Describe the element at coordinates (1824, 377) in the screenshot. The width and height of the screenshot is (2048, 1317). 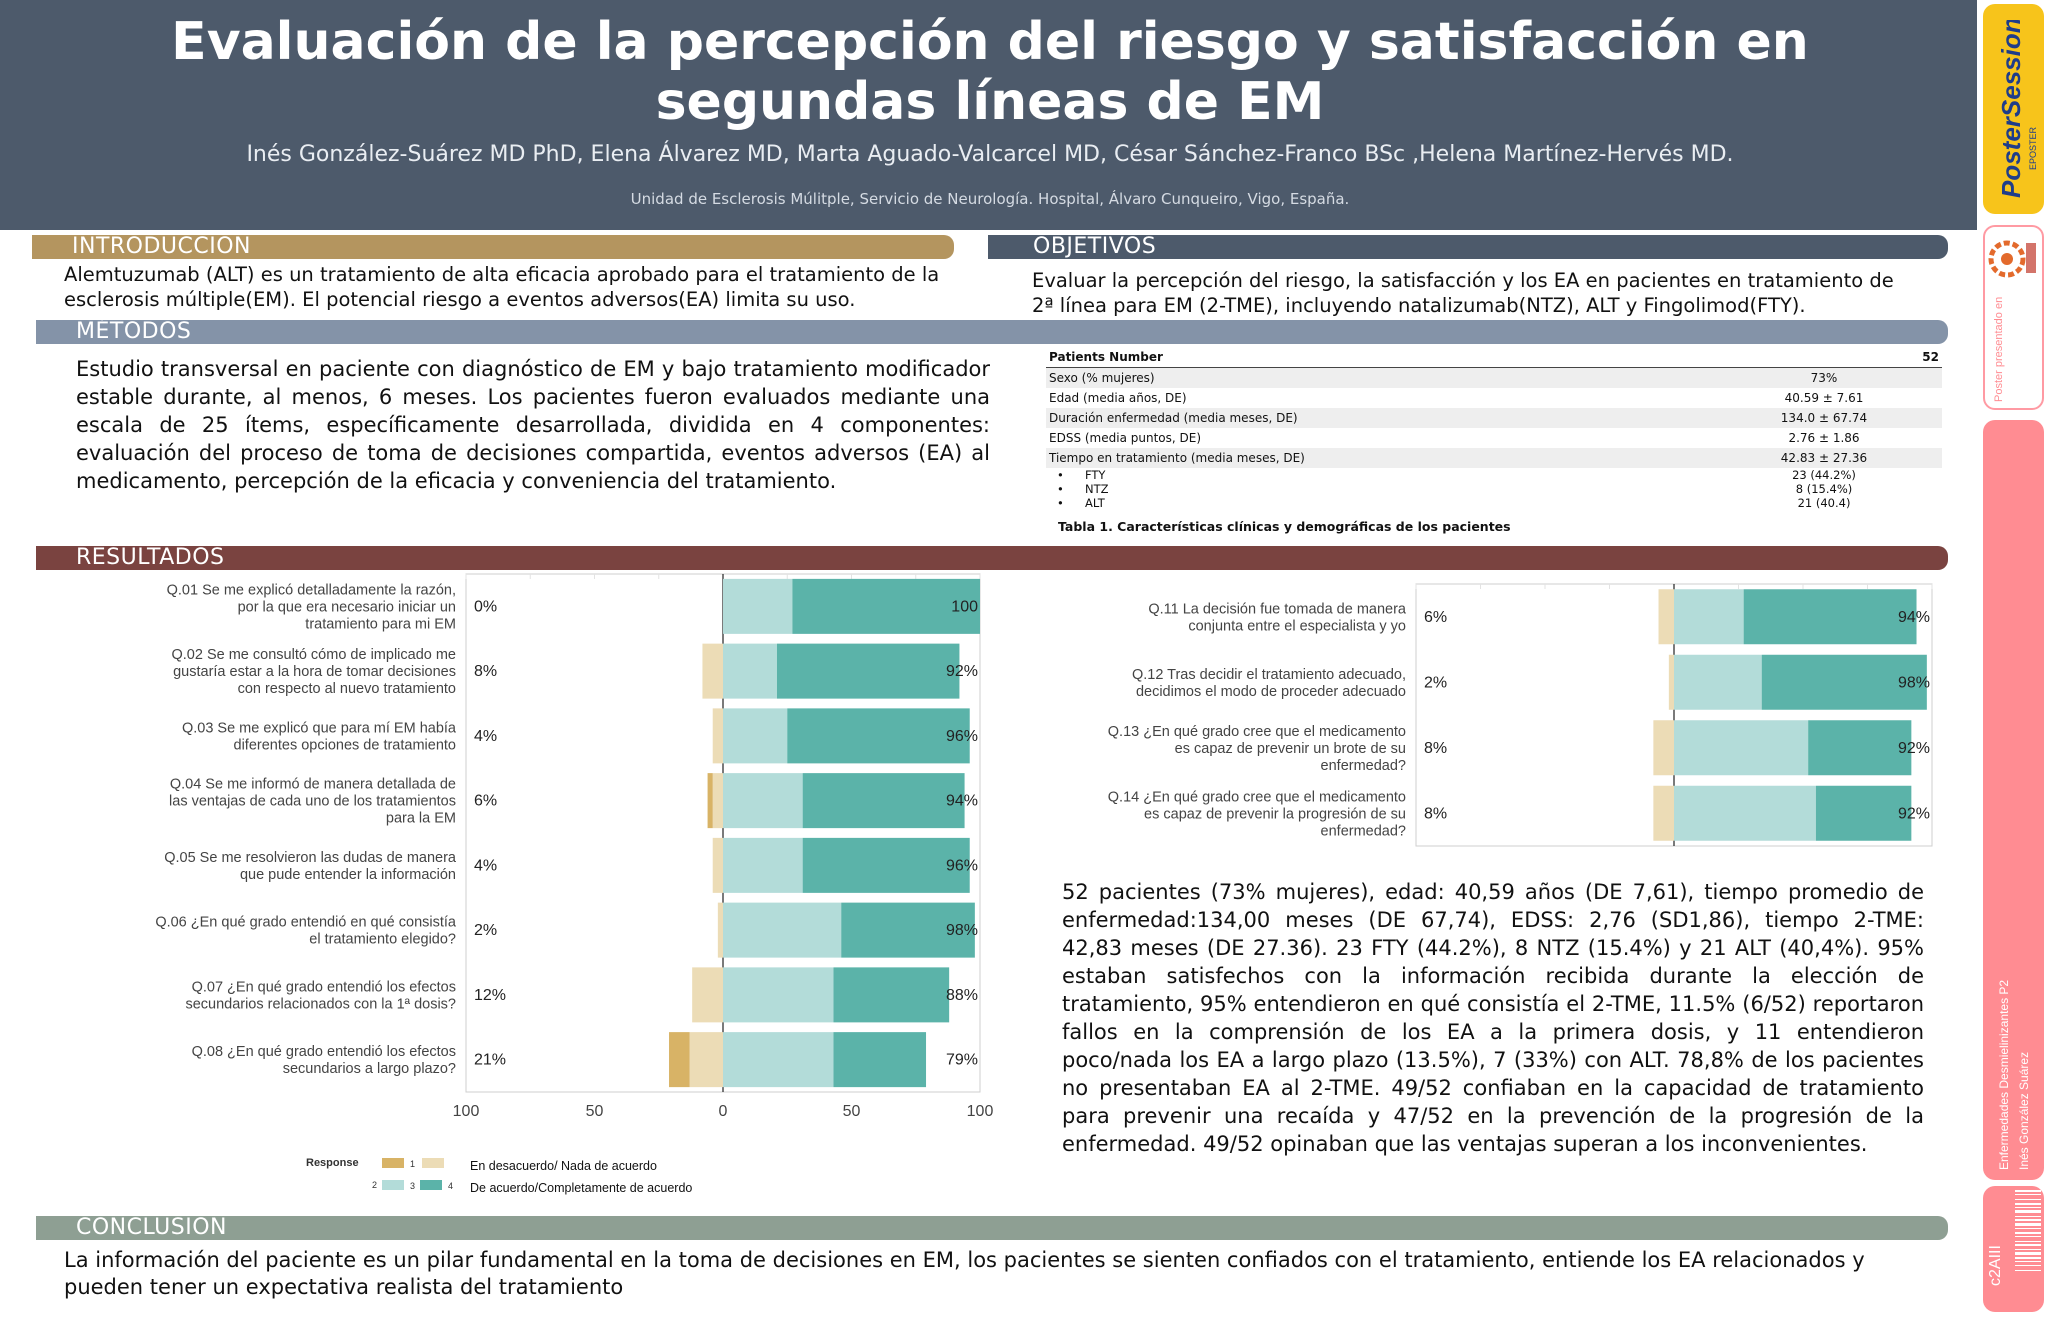
I see `table-value: 73%` at that location.